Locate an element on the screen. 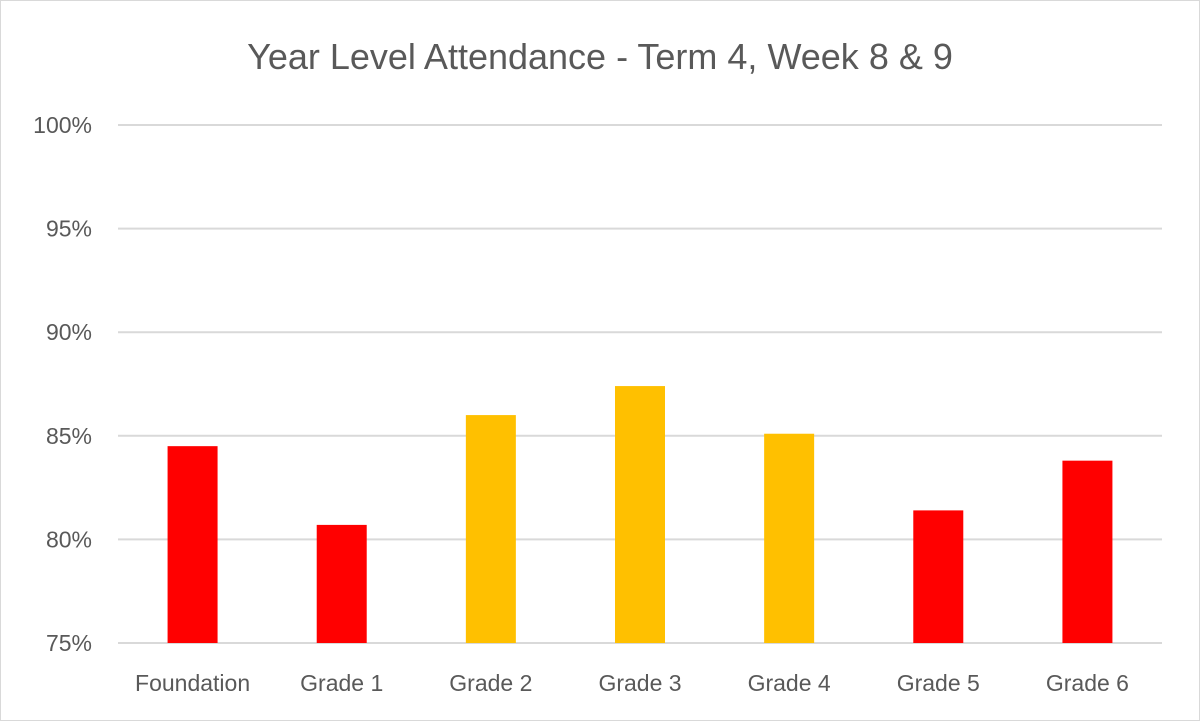  x-tick-label: Grade 5 is located at coordinates (938, 683).